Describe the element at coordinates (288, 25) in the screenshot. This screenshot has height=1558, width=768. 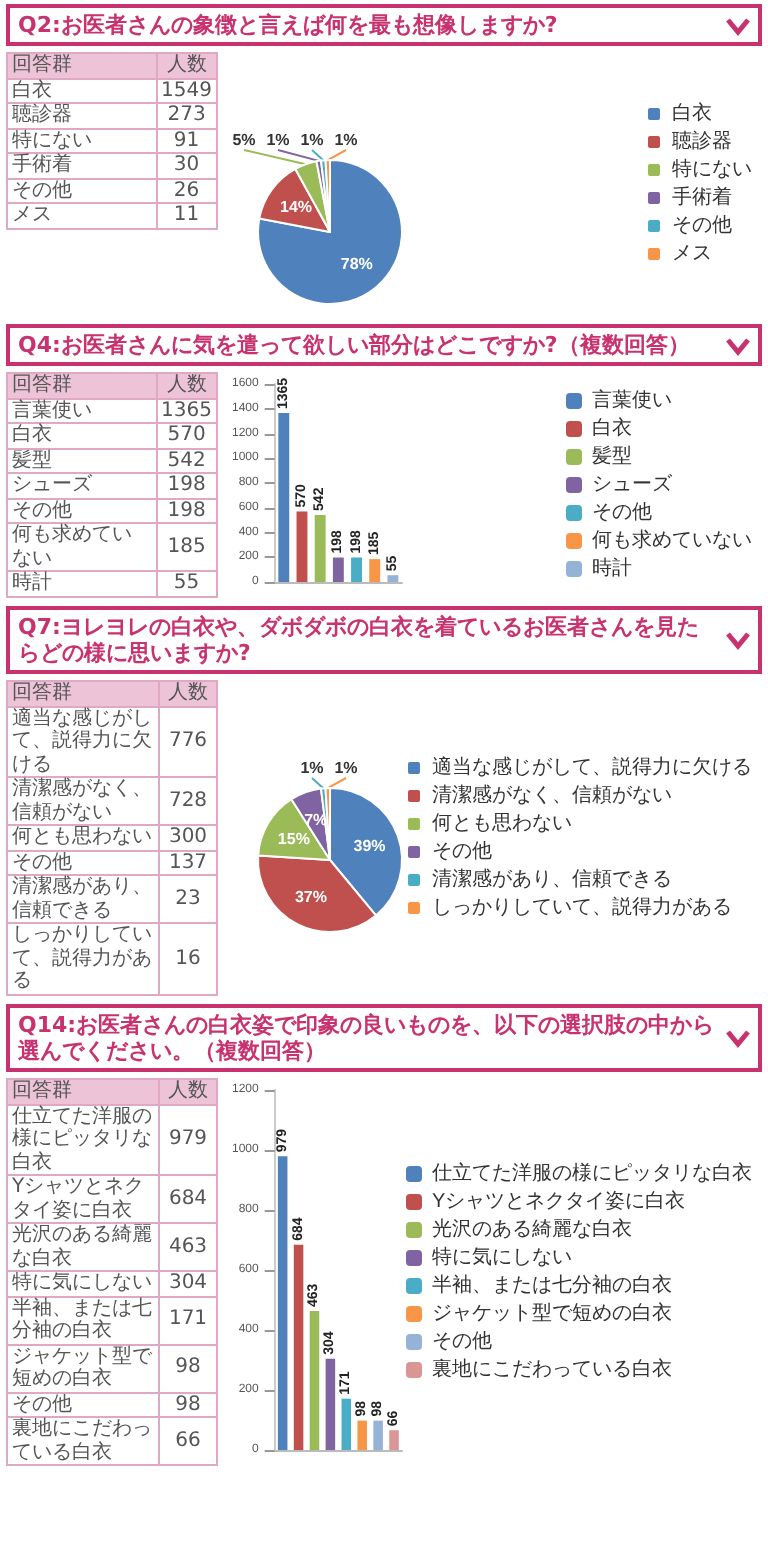
I see `text: Q2:お医者さんの象徴と言えば何を最も想像しますか?` at that location.